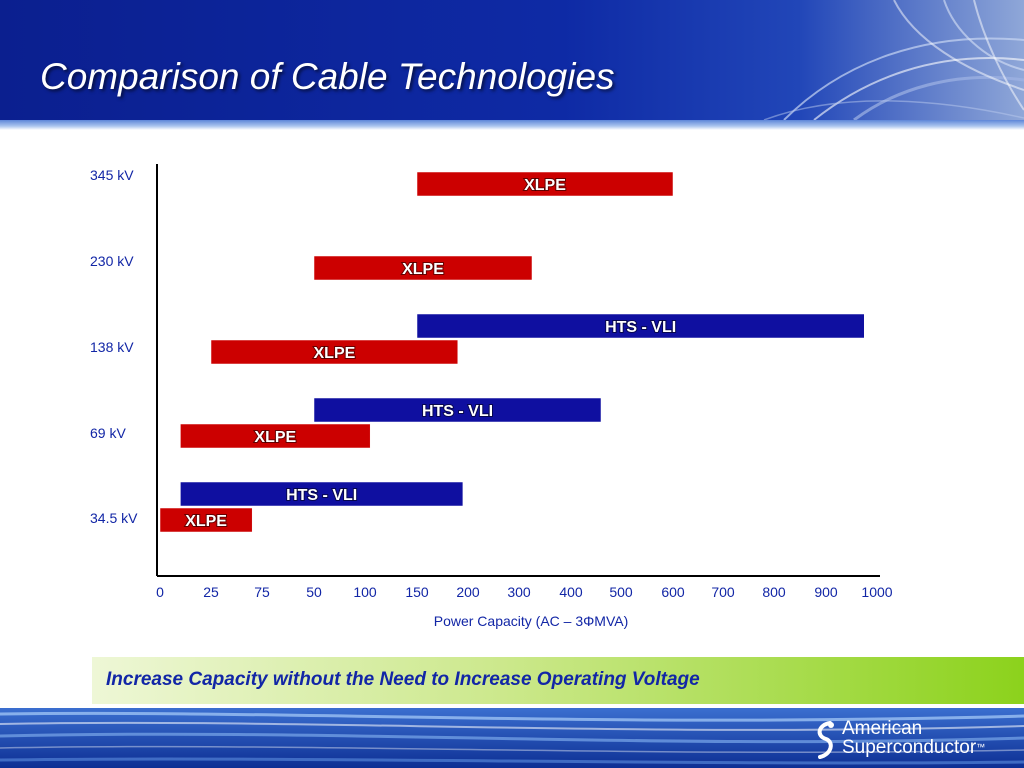 This screenshot has height=768, width=1024. Describe the element at coordinates (112, 175) in the screenshot. I see `category-label: 345 kV` at that location.